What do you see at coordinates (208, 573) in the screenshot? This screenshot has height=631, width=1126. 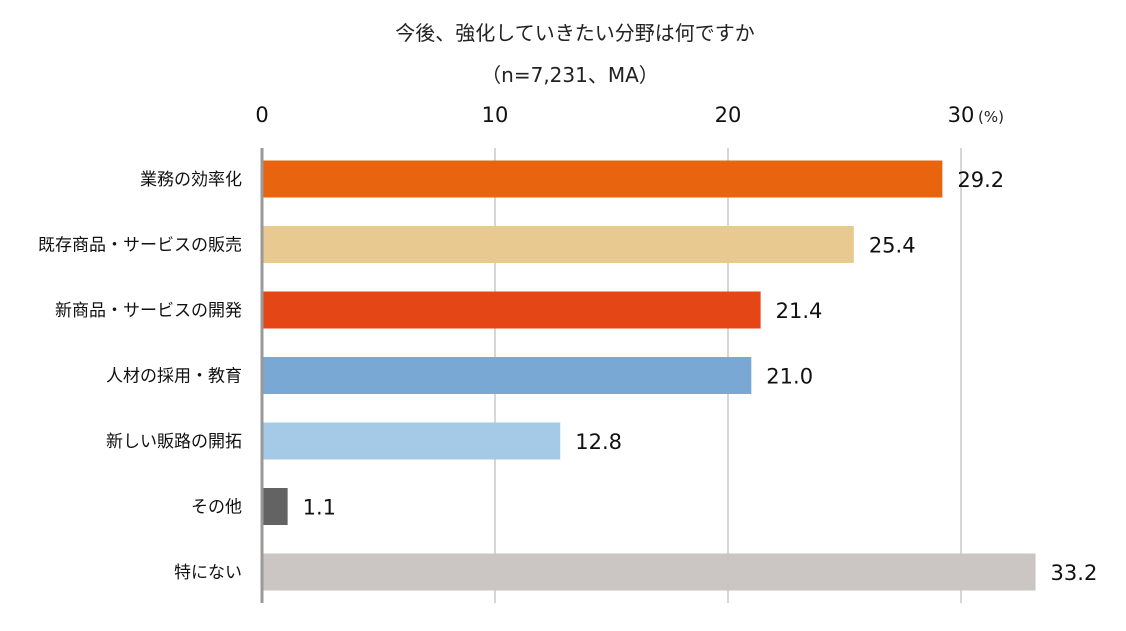 I see `category-label: 特にない` at bounding box center [208, 573].